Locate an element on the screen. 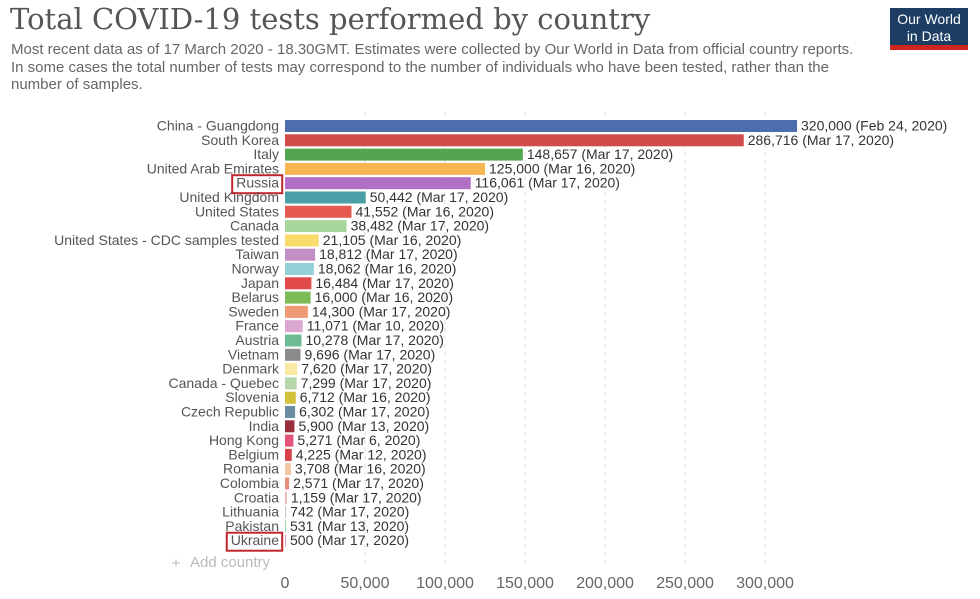 Image resolution: width=980 pixels, height=599 pixels. value-label-italy: 148,657 (Mar 17, 2020) is located at coordinates (600, 154).